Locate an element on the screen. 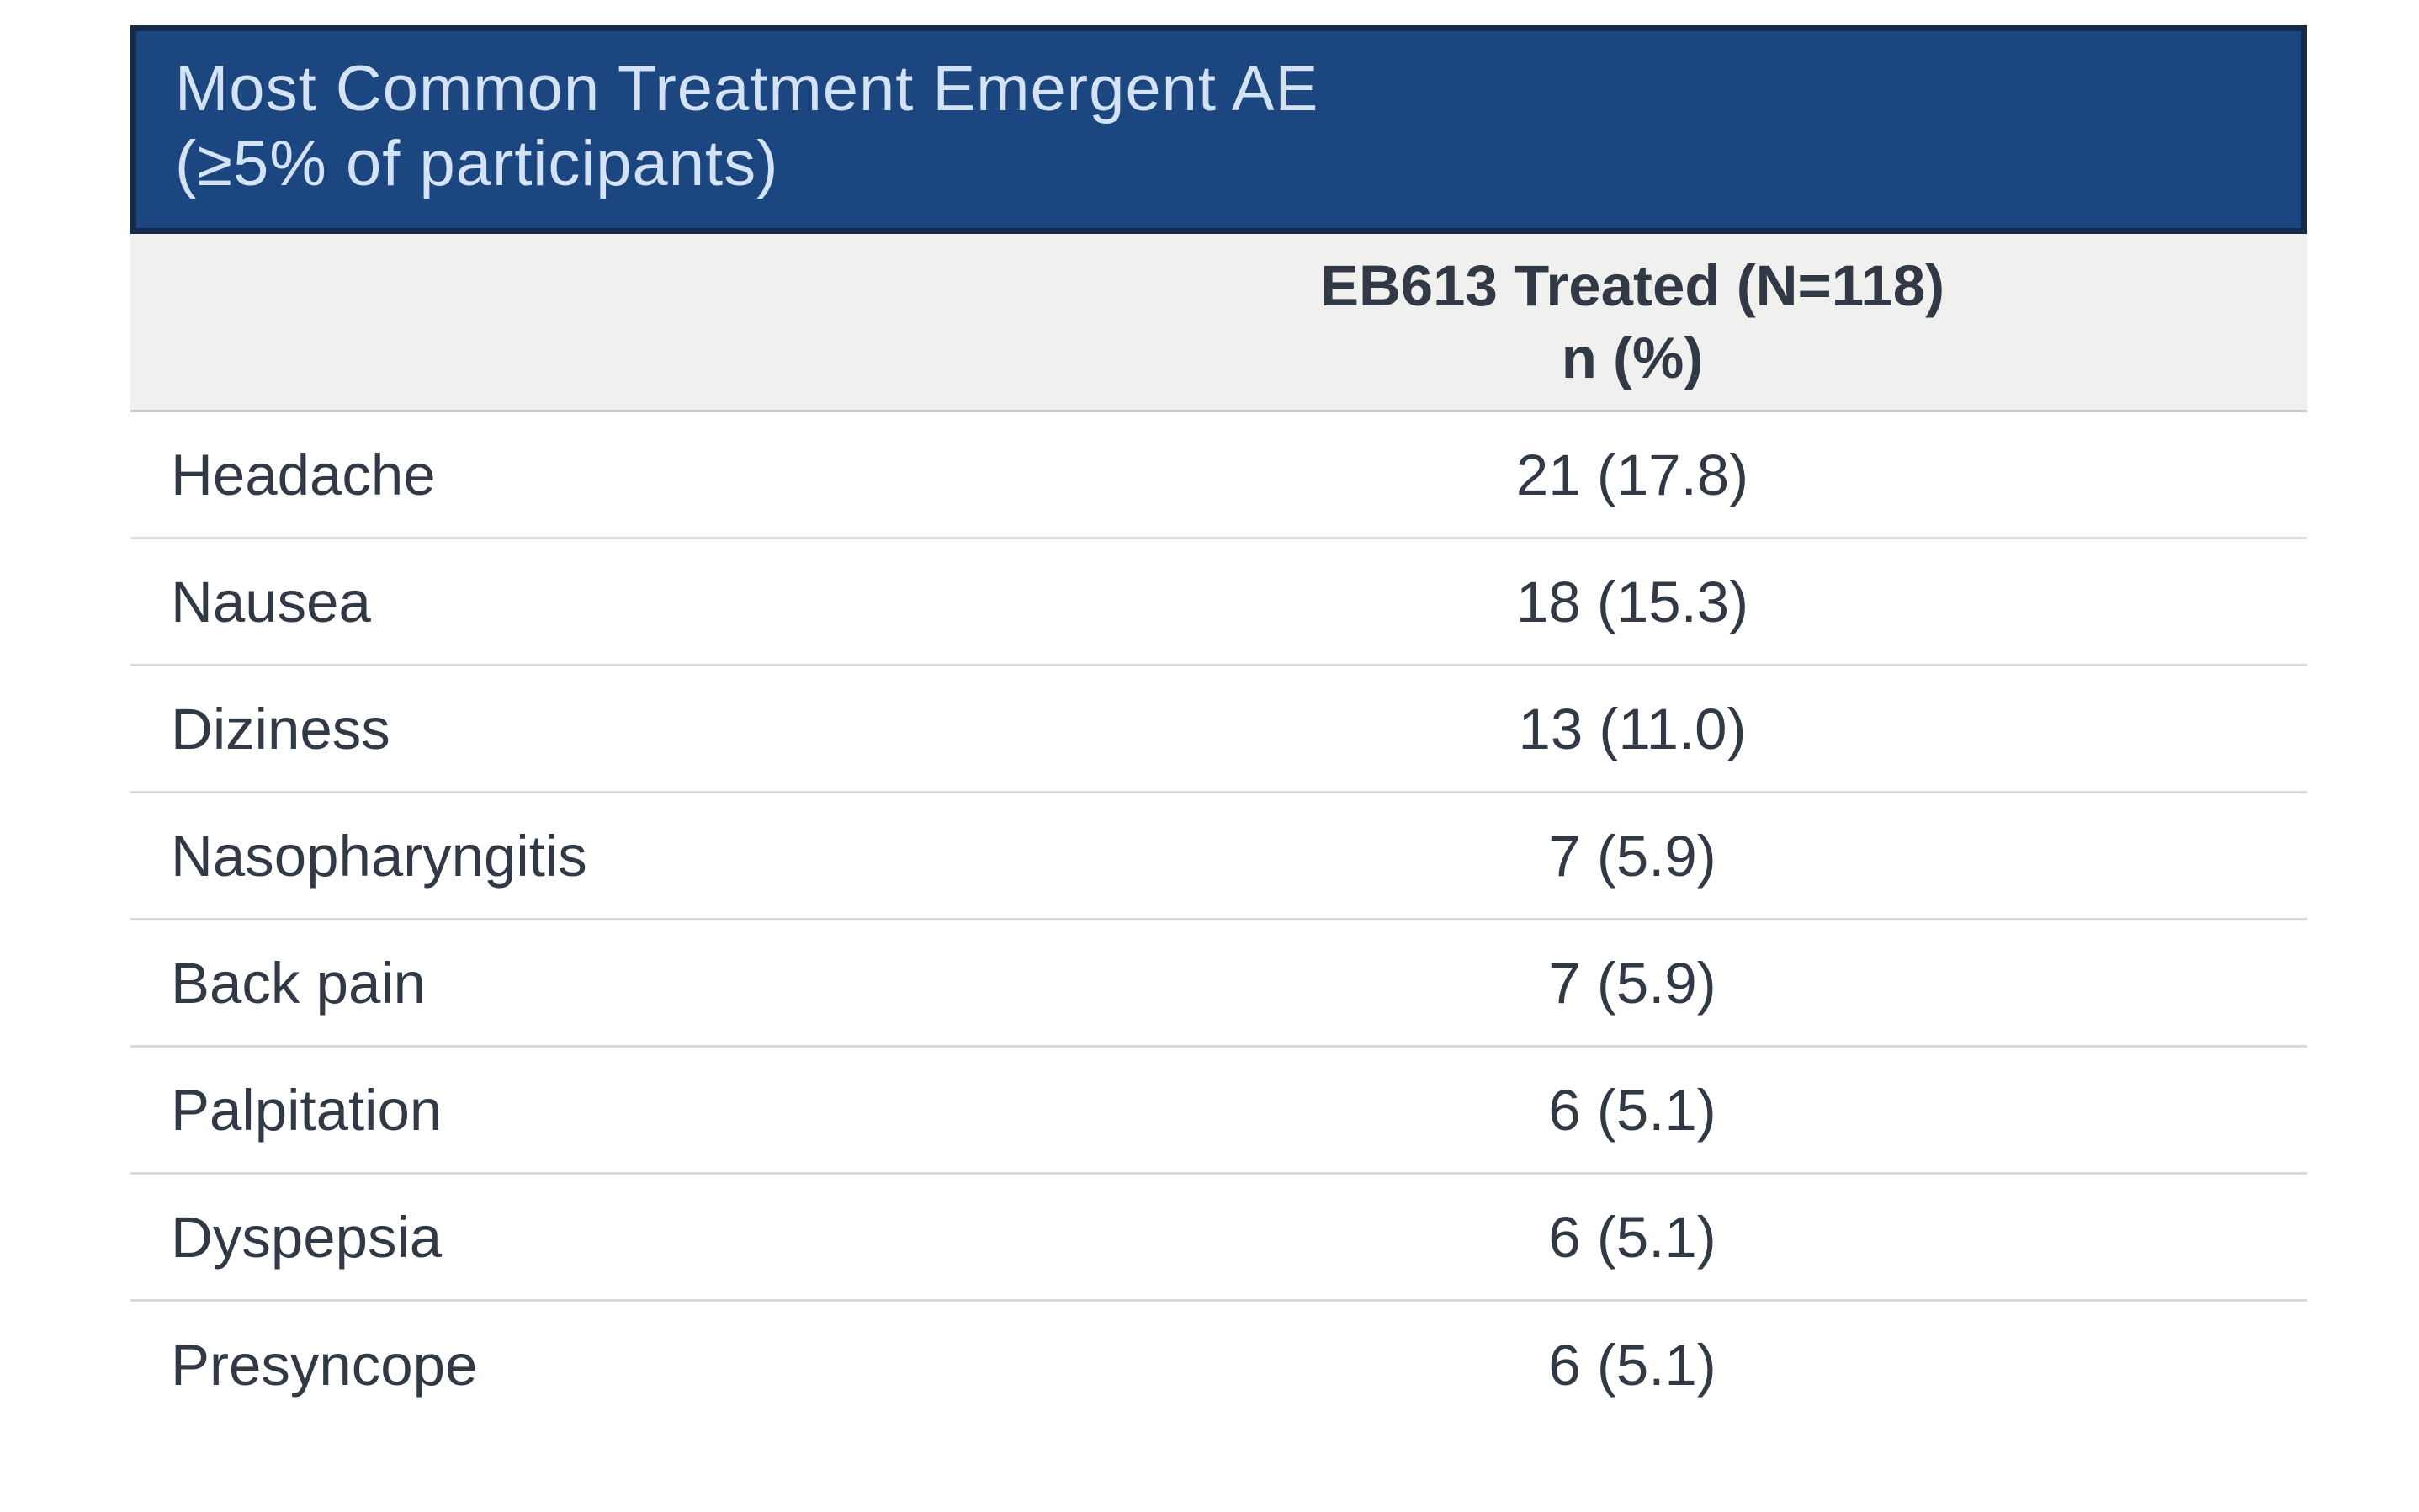 This screenshot has width=2419, height=1512. table-row: Headache 21 (17.8) is located at coordinates (1218, 475).